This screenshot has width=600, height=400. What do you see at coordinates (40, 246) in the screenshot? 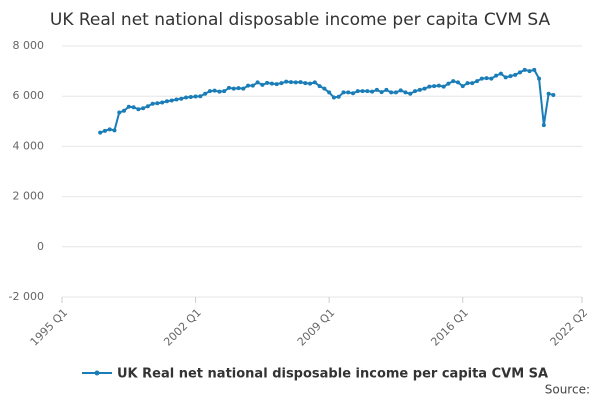
I see `y-tick-label: 0` at bounding box center [40, 246].